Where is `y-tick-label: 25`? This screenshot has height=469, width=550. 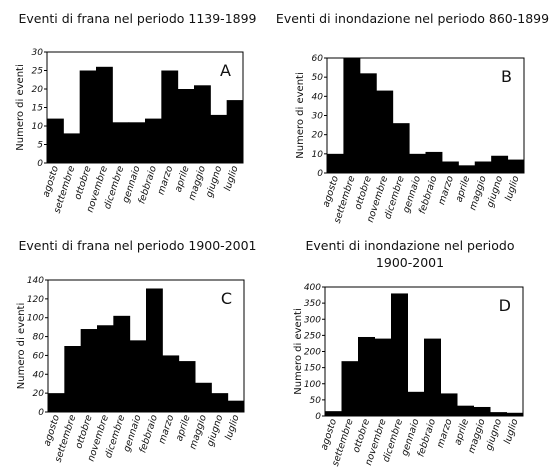 y-tick-label: 25 is located at coordinates (38, 72).